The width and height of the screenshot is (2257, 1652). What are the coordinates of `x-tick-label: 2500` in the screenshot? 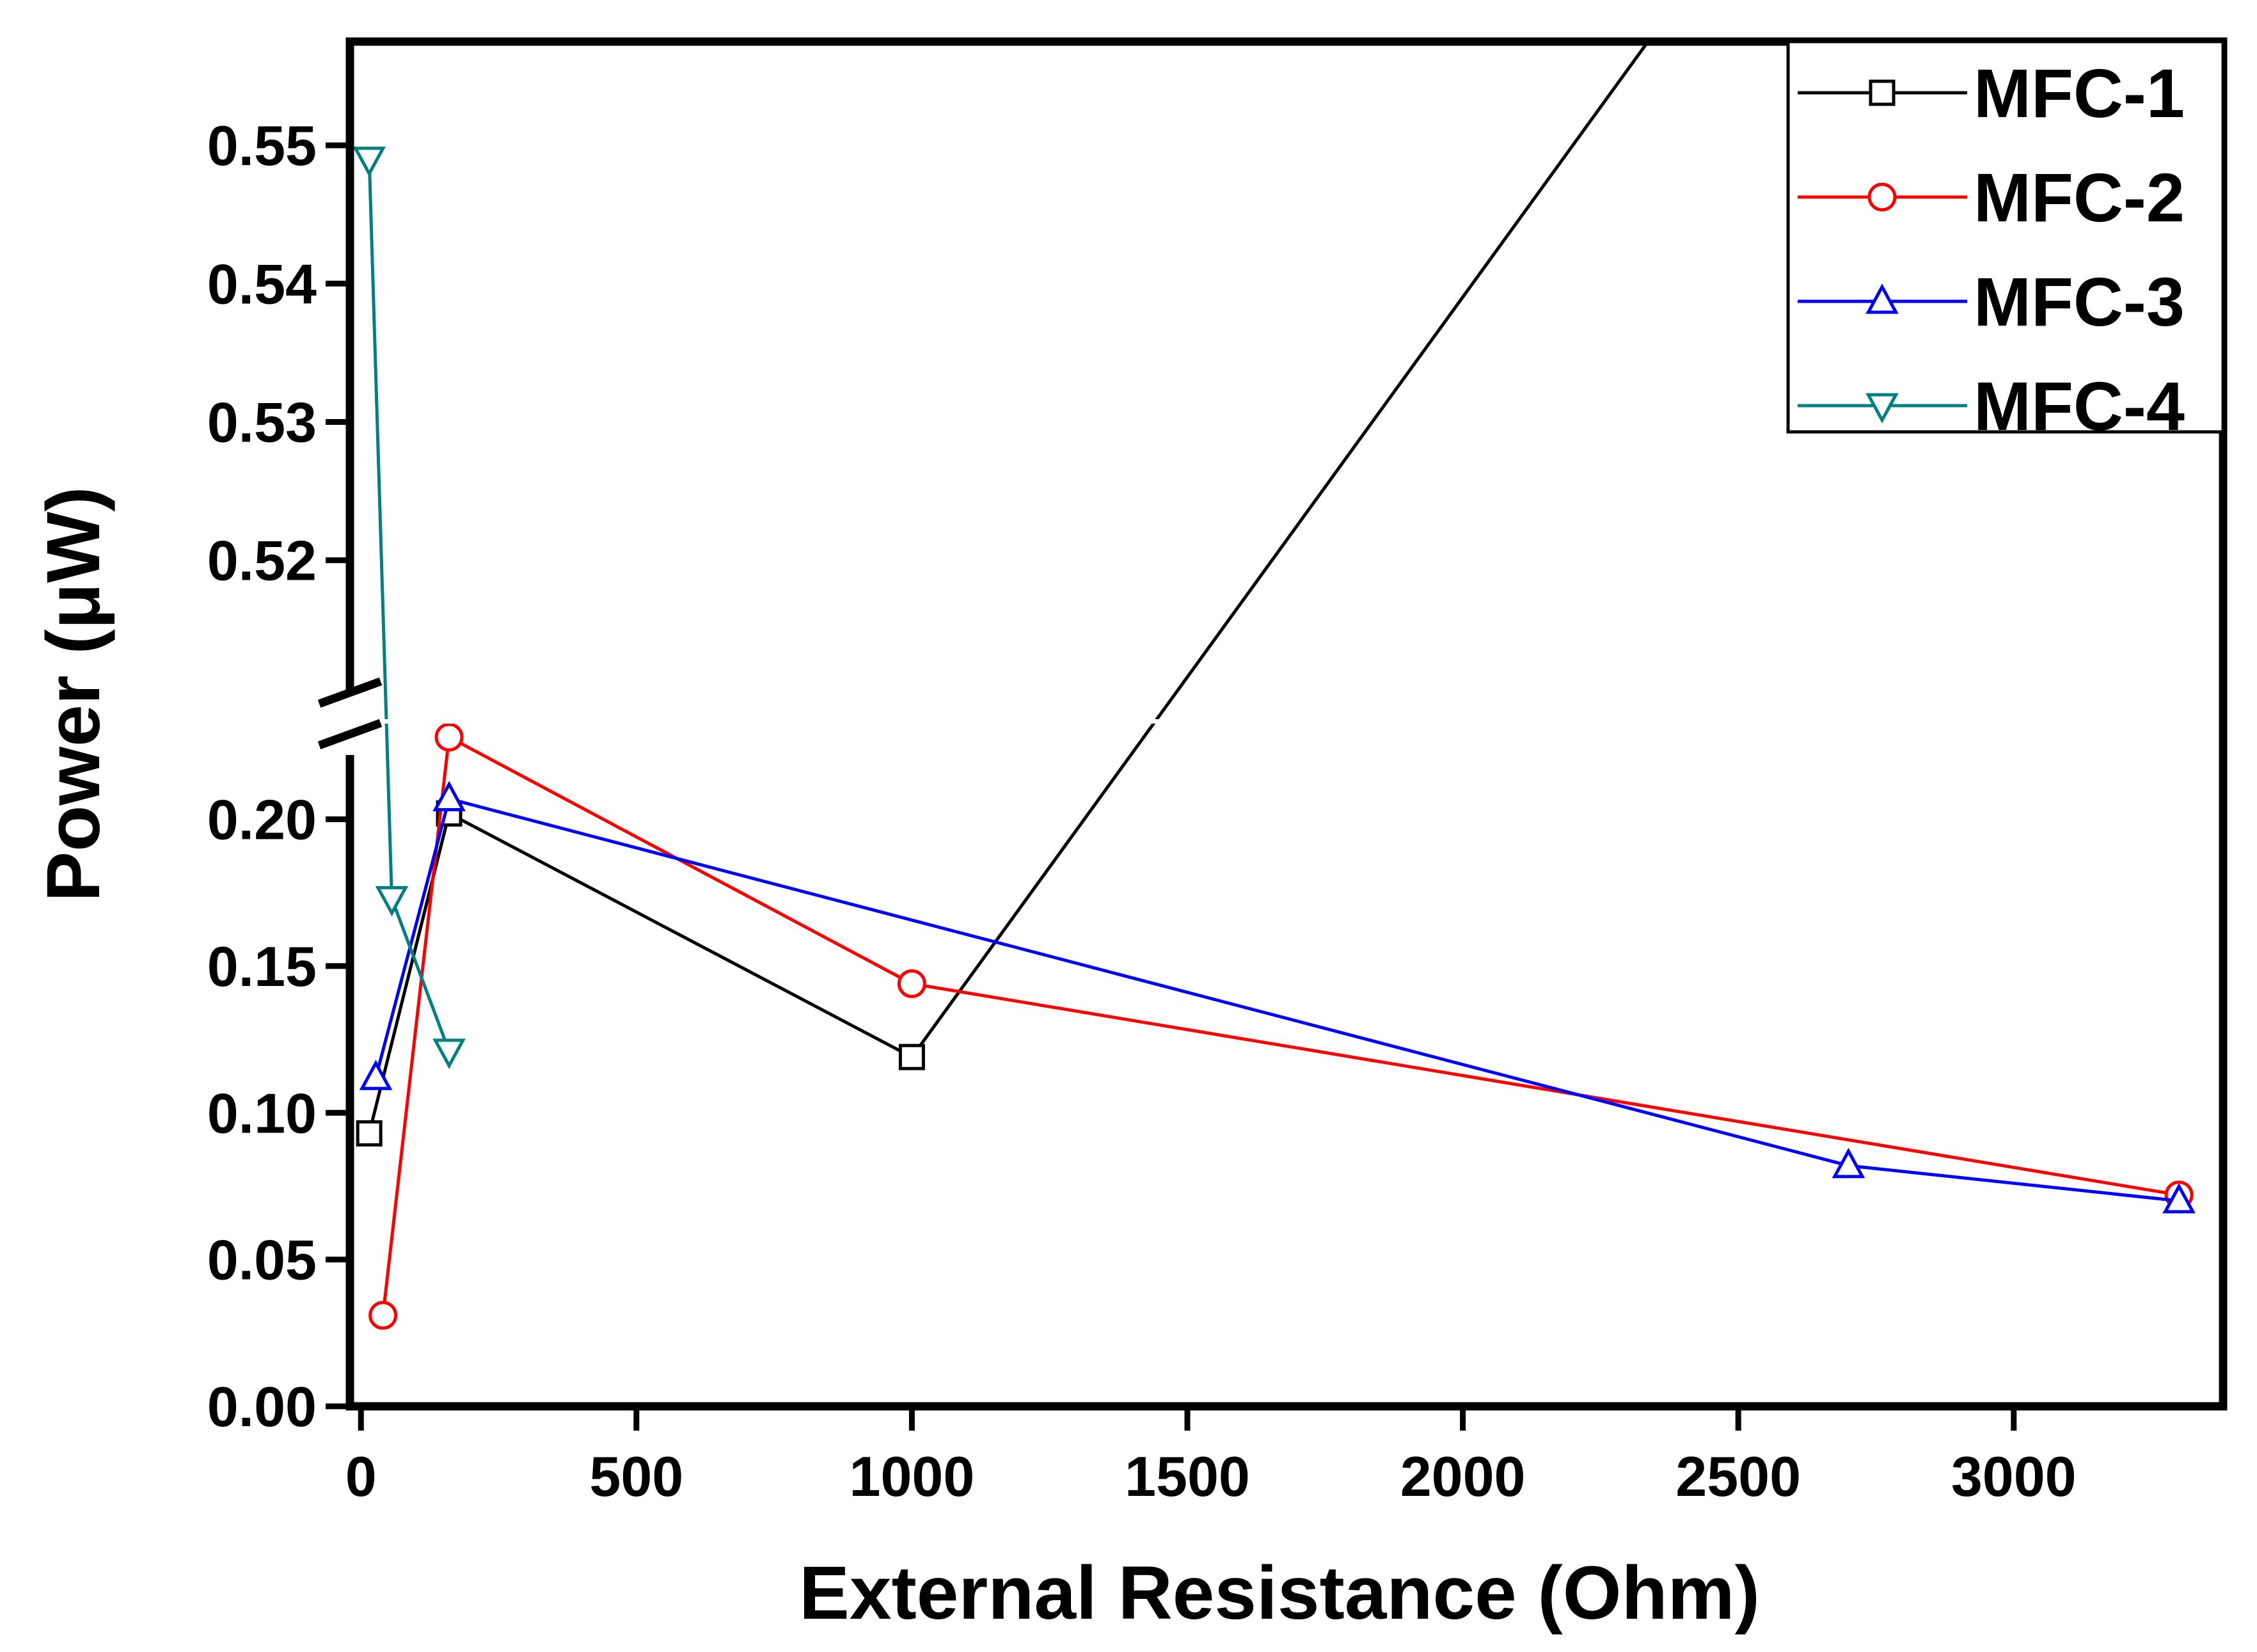 It's located at (1738, 1476).